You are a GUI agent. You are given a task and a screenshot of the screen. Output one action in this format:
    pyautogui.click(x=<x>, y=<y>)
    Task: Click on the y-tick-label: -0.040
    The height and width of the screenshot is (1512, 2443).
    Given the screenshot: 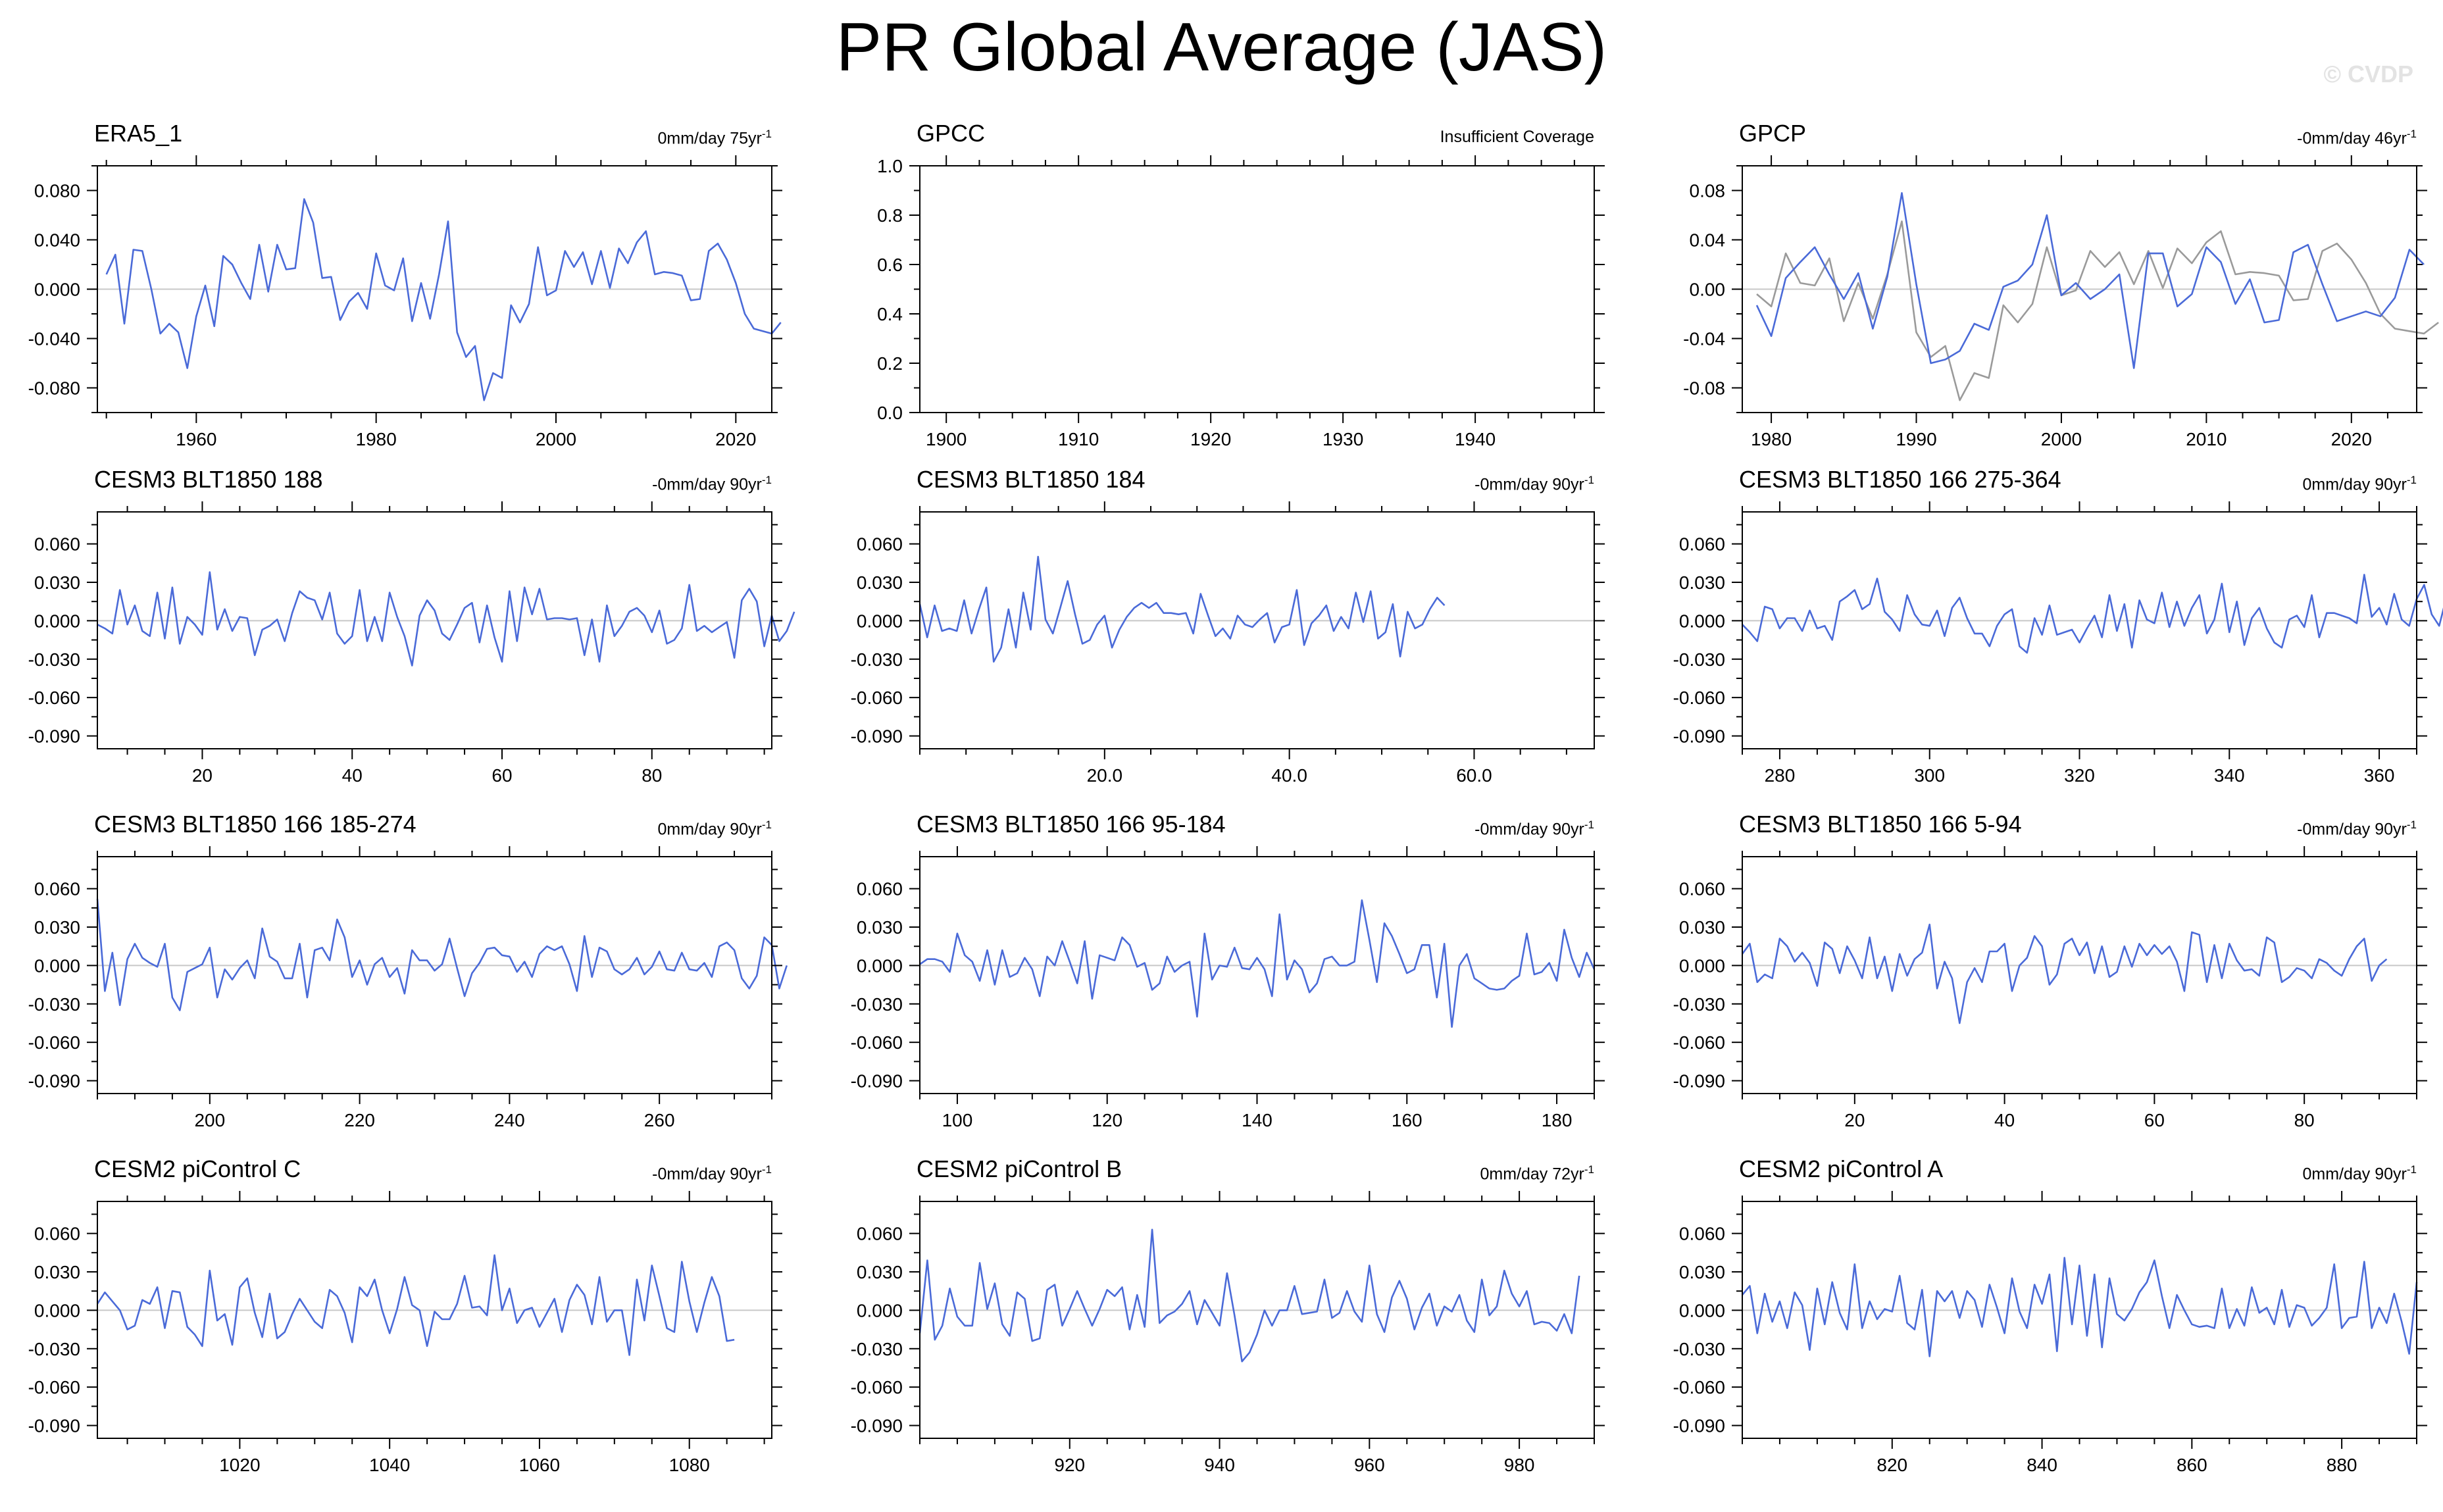 What is the action you would take?
    pyautogui.click(x=54, y=339)
    